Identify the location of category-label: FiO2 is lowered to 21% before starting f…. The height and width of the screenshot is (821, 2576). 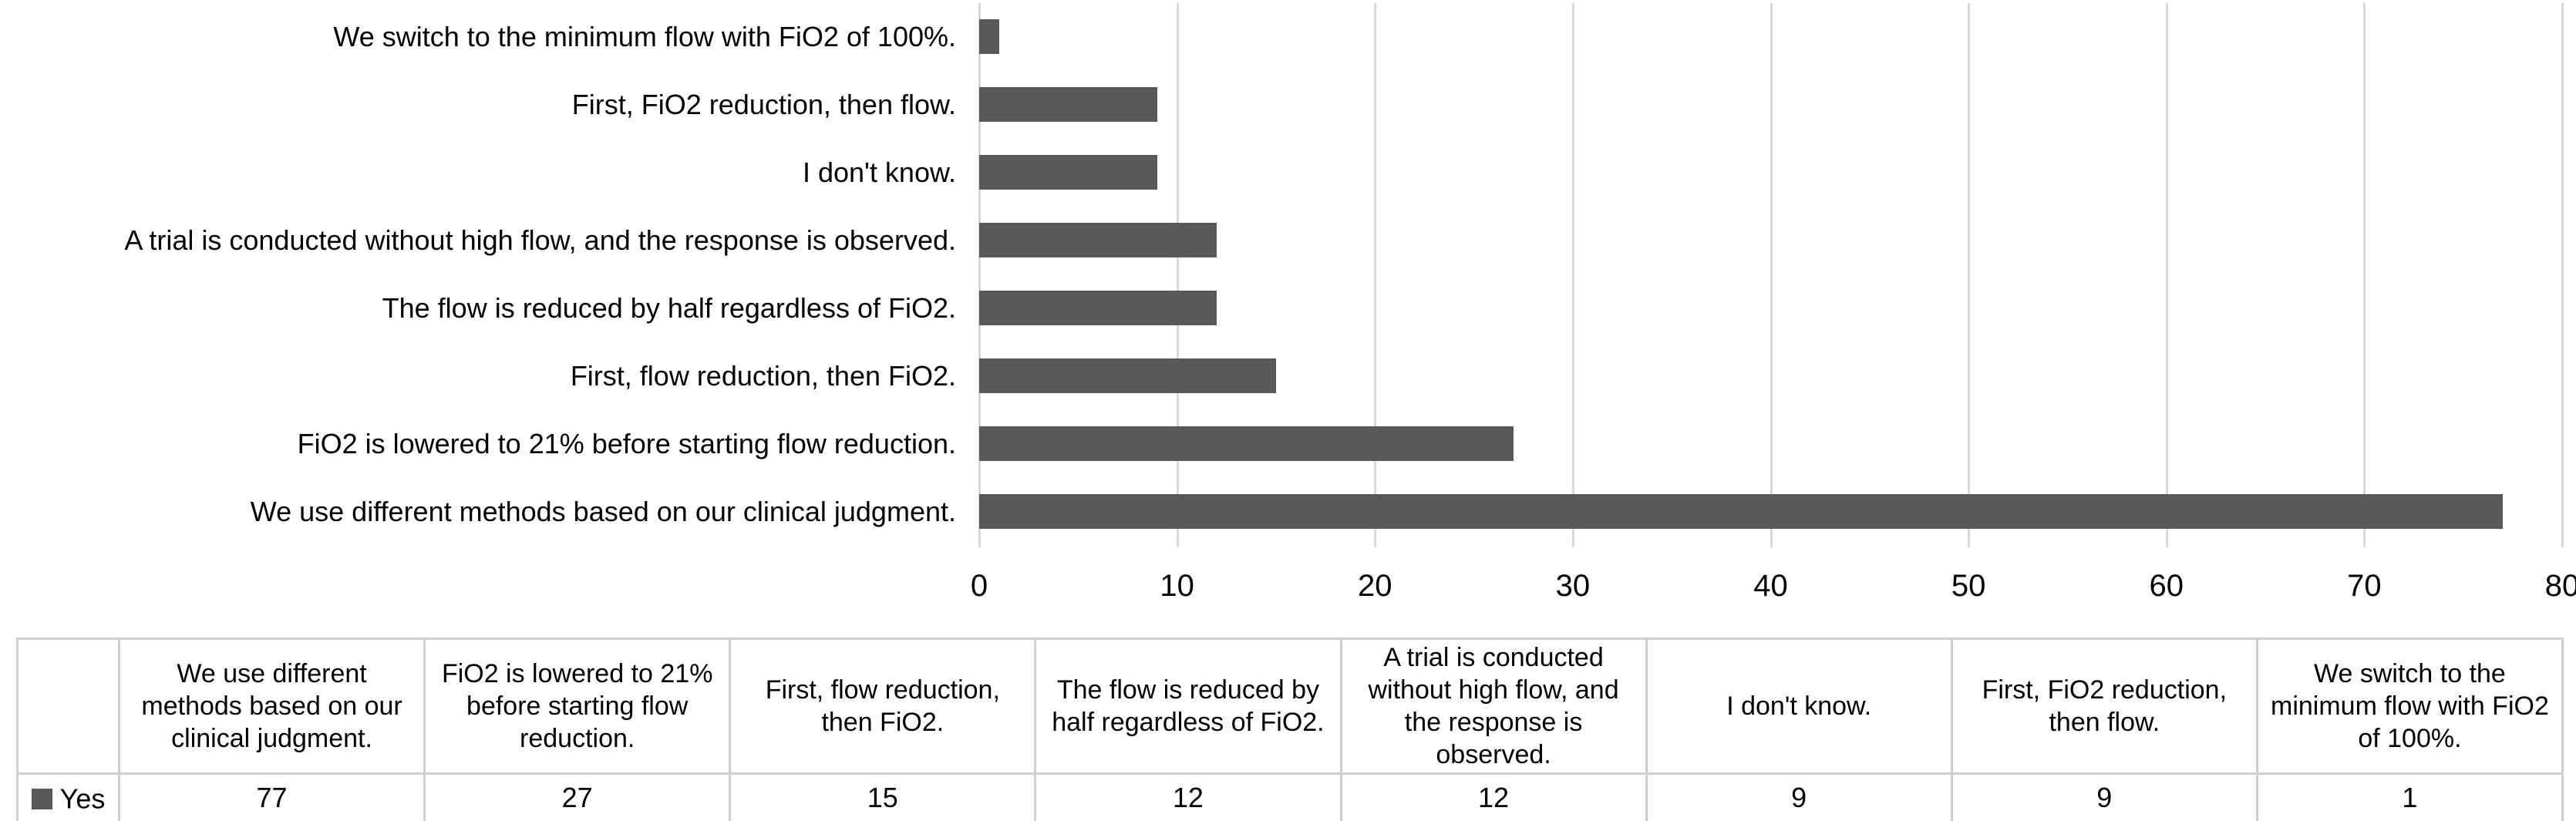
(626, 444).